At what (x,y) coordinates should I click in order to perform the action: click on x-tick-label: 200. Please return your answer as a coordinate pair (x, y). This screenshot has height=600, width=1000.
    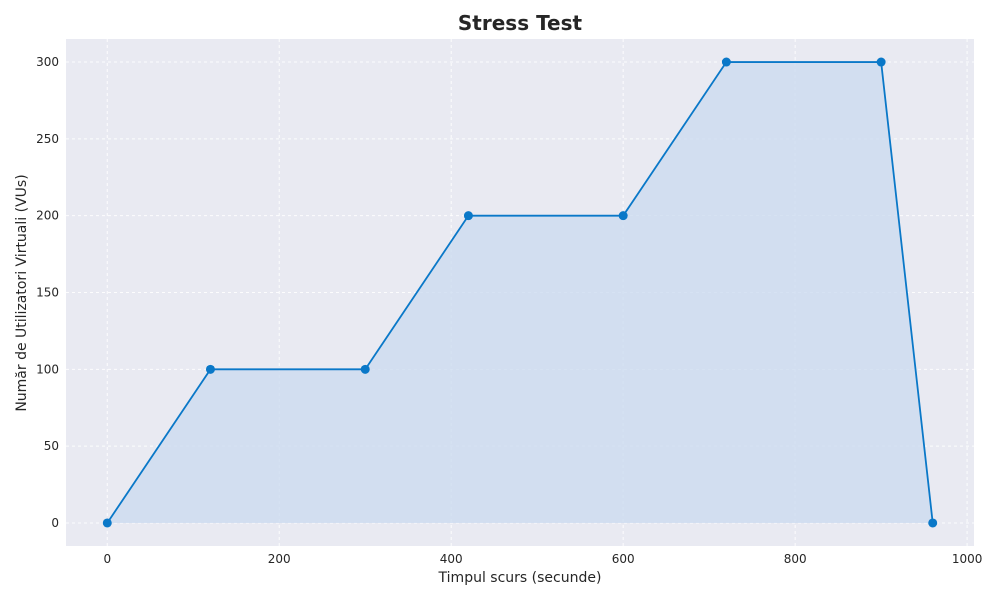
    Looking at the image, I should click on (279, 559).